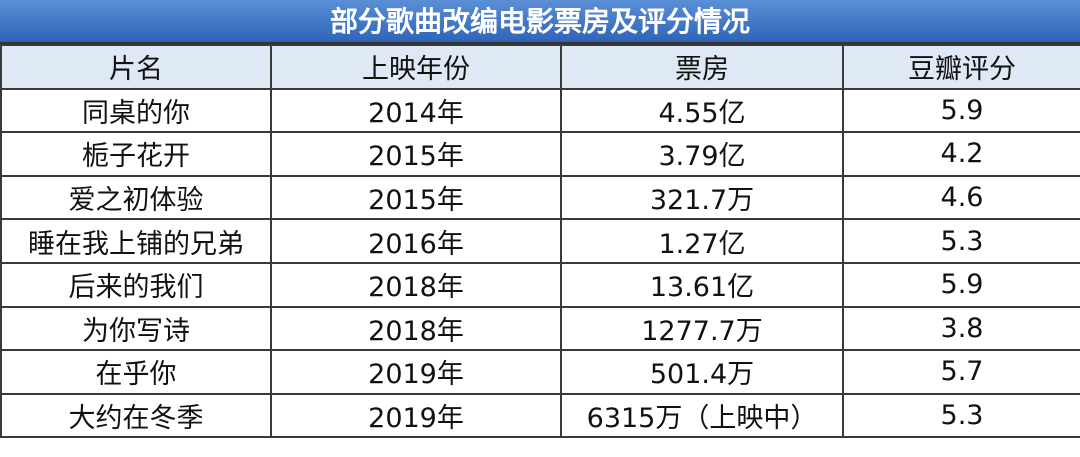  Describe the element at coordinates (136, 415) in the screenshot. I see `table-cell: 大约在冬季` at that location.